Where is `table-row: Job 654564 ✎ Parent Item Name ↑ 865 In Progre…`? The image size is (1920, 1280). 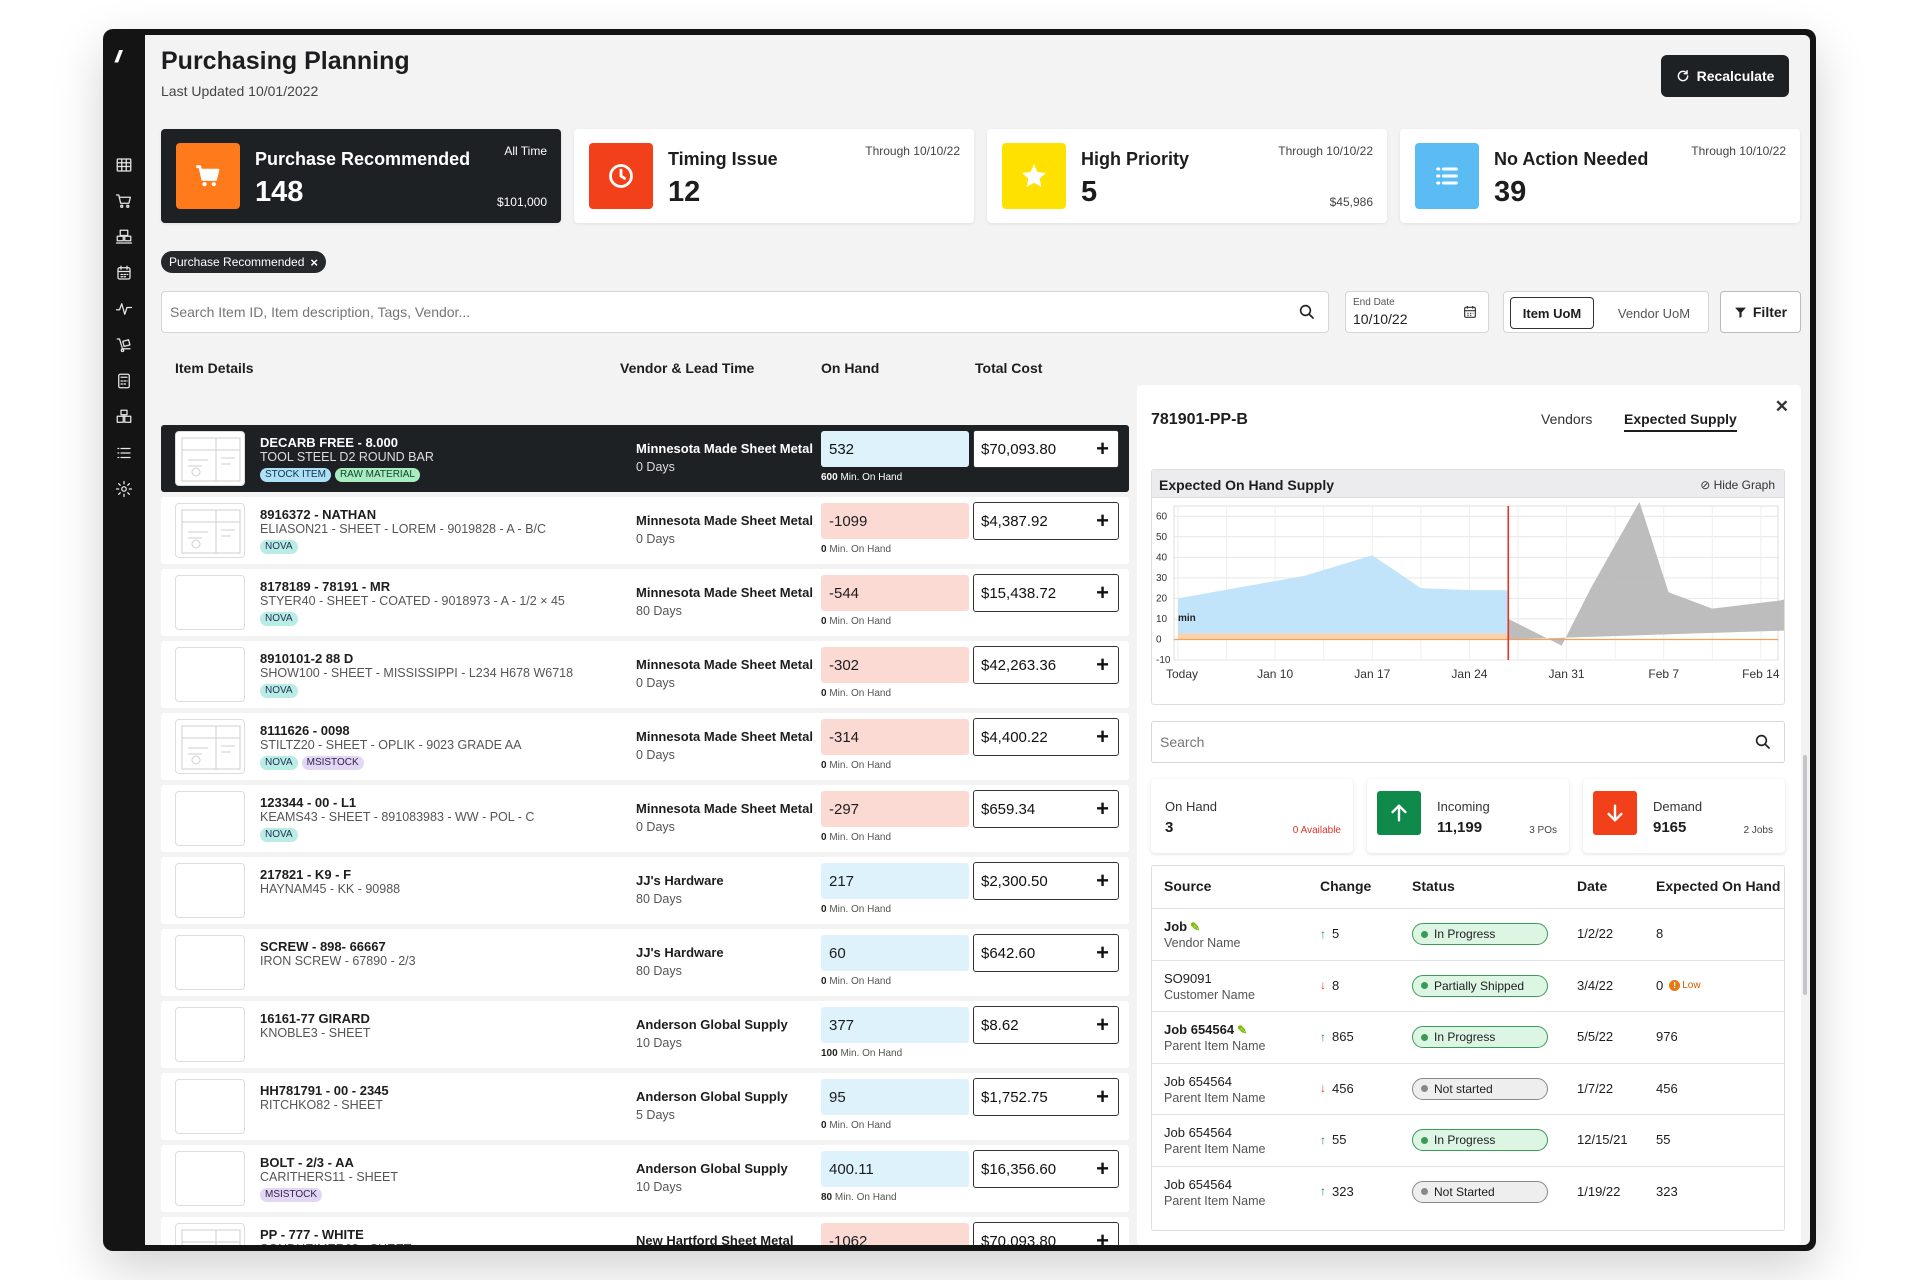 table-row: Job 654564 ✎ Parent Item Name ↑ 865 In Progre… is located at coordinates (1468, 1036).